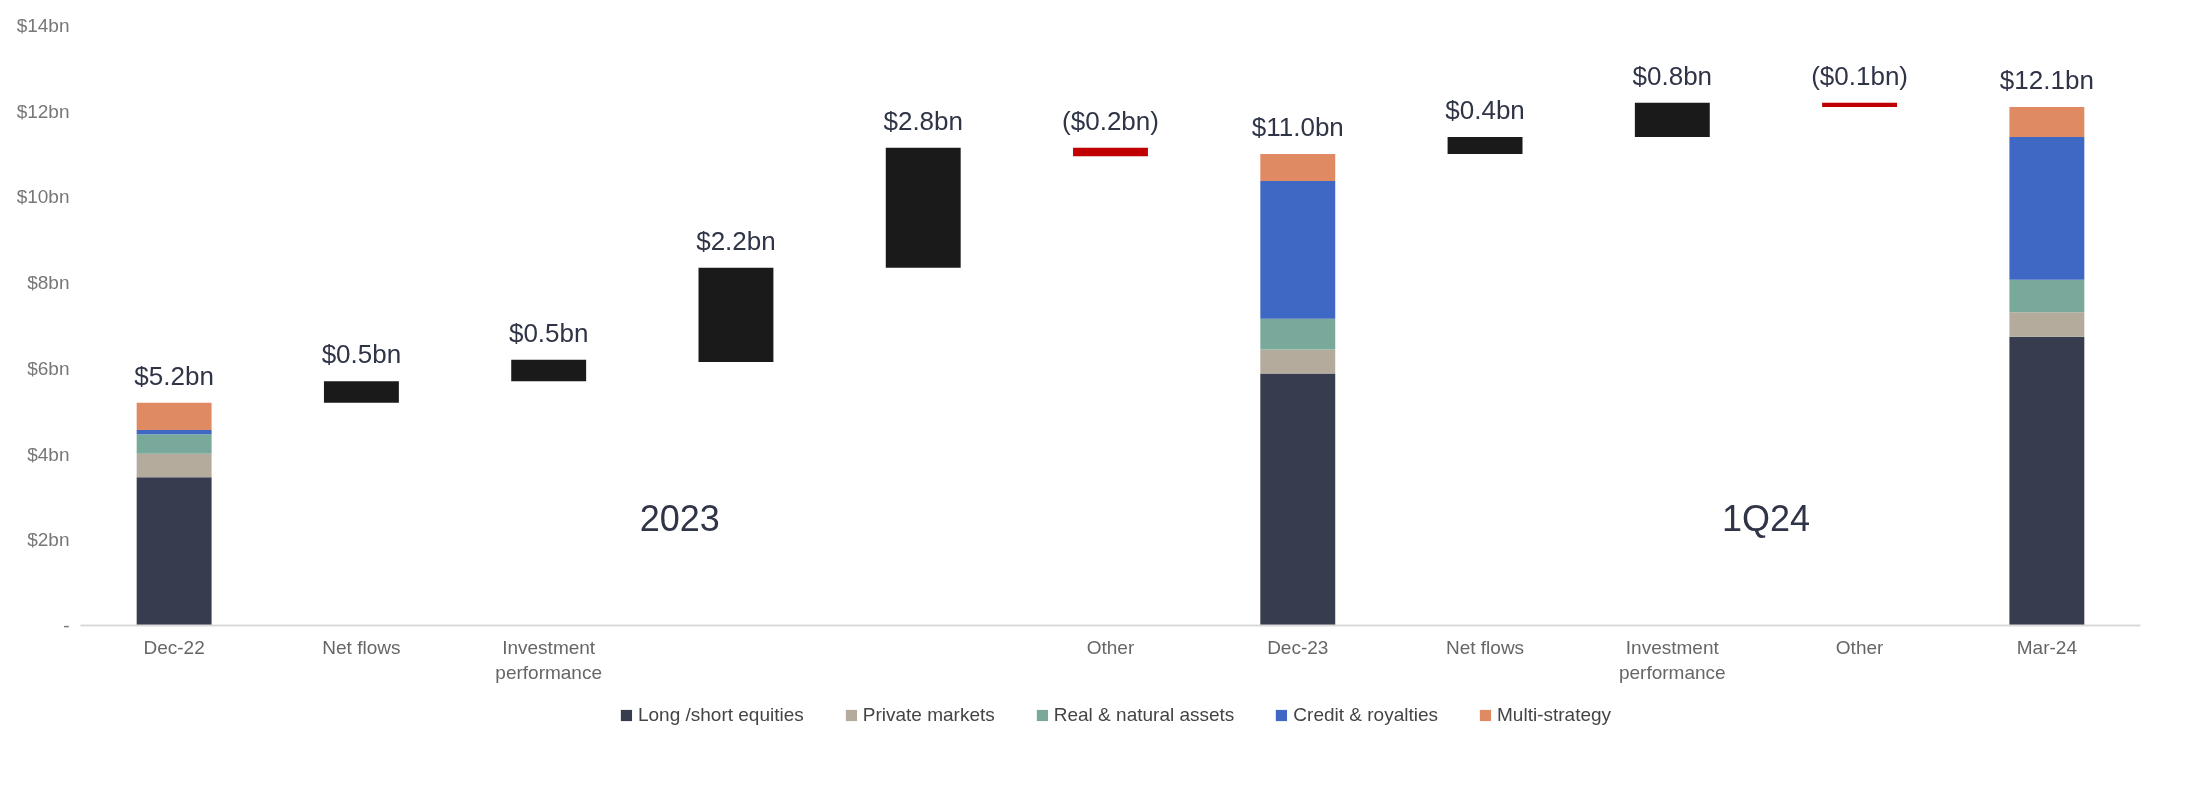  Describe the element at coordinates (1765, 518) in the screenshot. I see `annotation: 1Q24` at that location.